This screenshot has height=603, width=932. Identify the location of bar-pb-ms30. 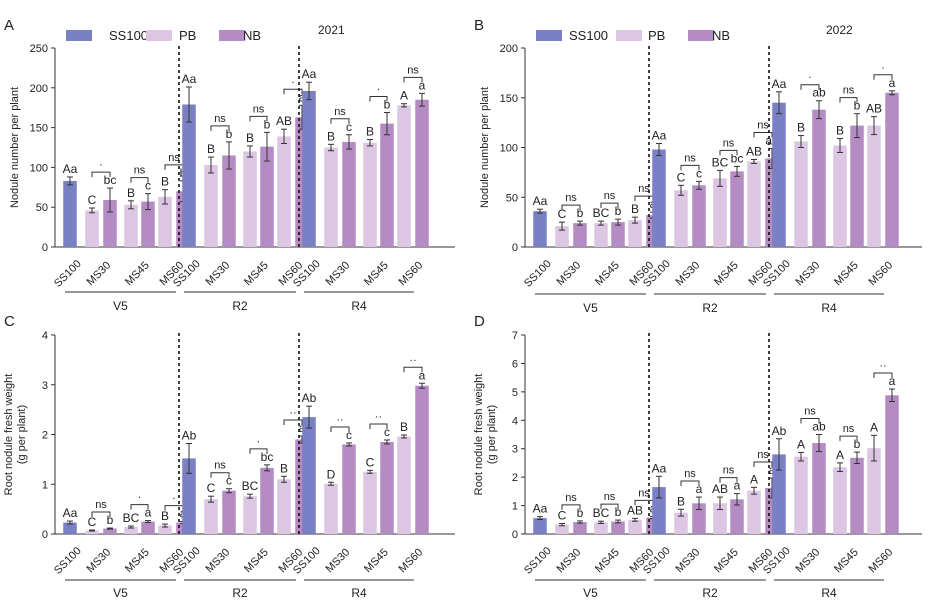
(211, 206).